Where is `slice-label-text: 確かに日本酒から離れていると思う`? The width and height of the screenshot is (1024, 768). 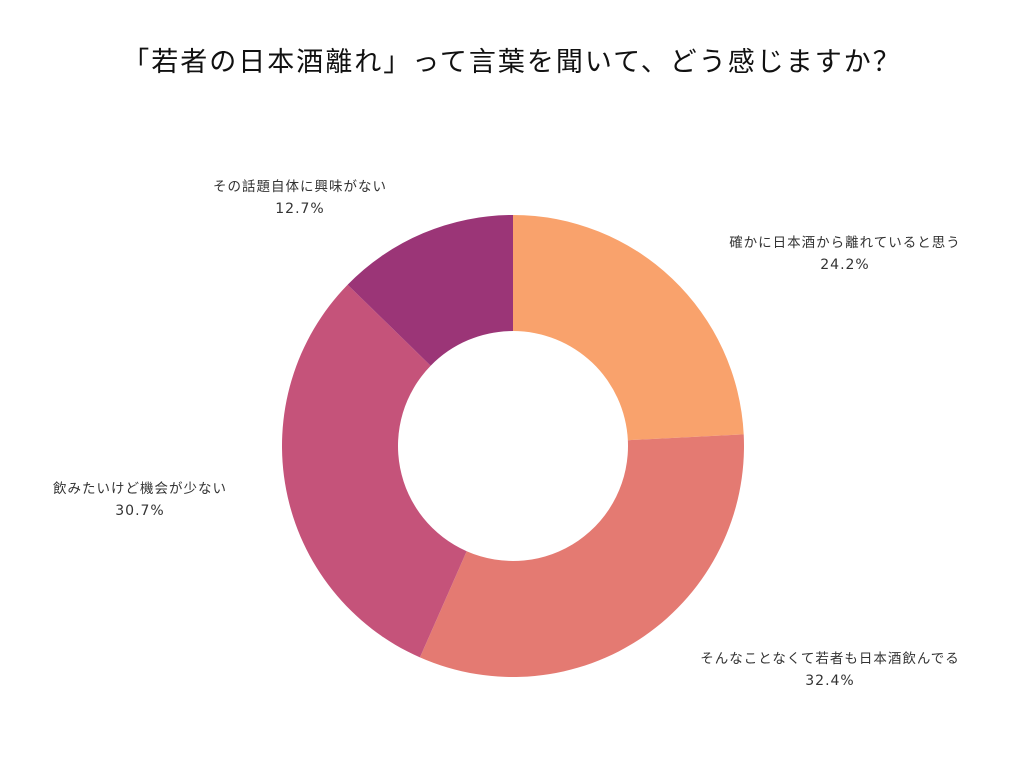 slice-label-text: 確かに日本酒から離れていると思う is located at coordinates (845, 243).